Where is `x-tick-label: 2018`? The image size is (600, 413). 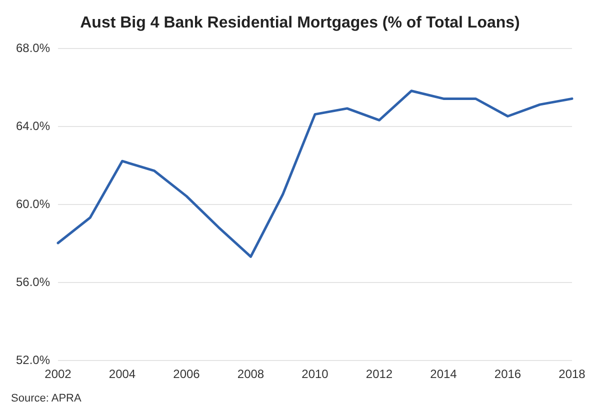
x-tick-label: 2018 is located at coordinates (572, 374).